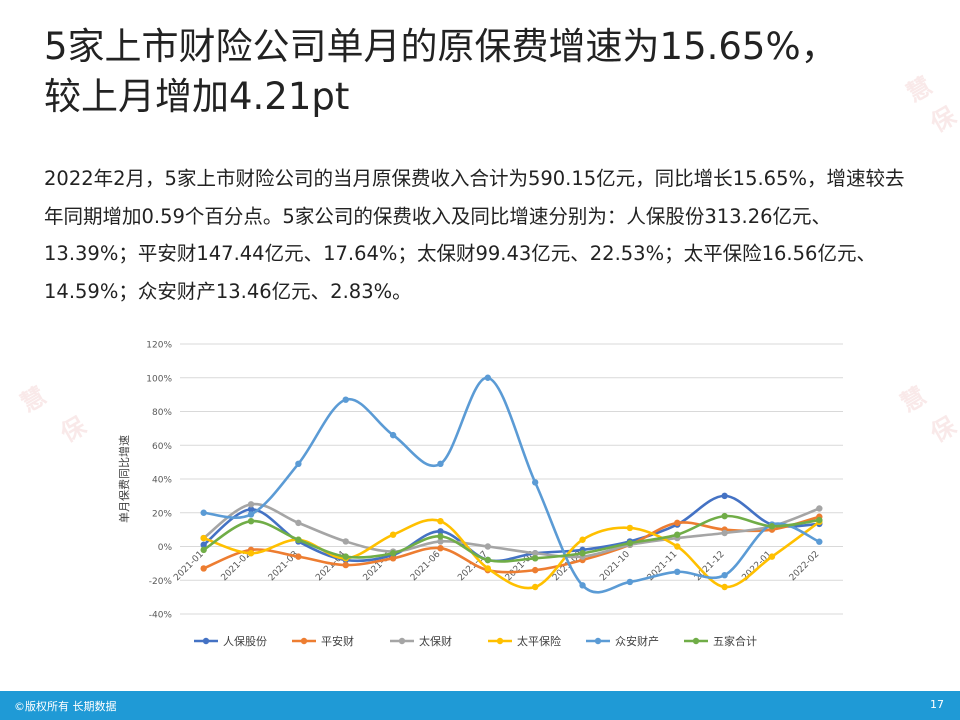 This screenshot has height=720, width=960. Describe the element at coordinates (65, 706) in the screenshot. I see `footer-copyright: ©版权所有 长期数据` at that location.